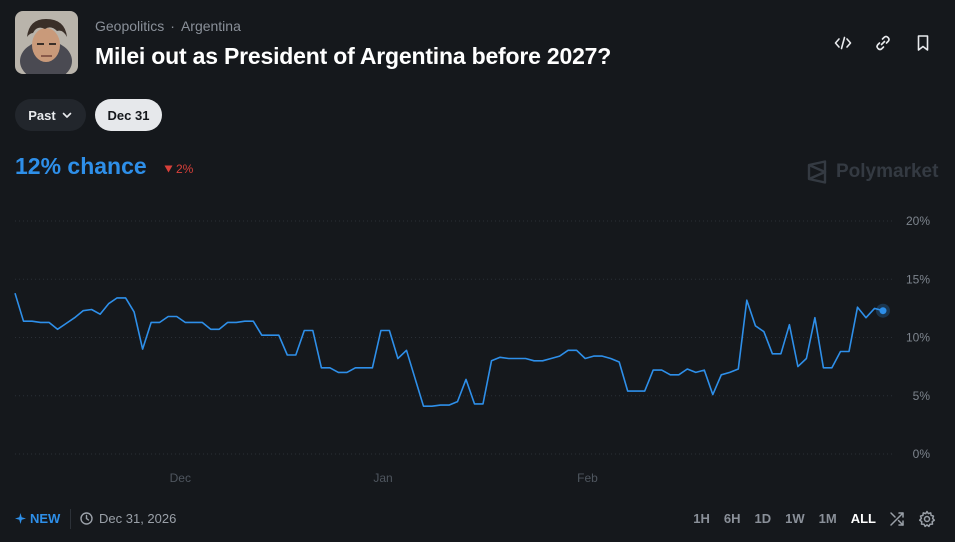 Image resolution: width=955 pixels, height=542 pixels. What do you see at coordinates (843, 43) in the screenshot?
I see `embed-icon` at bounding box center [843, 43].